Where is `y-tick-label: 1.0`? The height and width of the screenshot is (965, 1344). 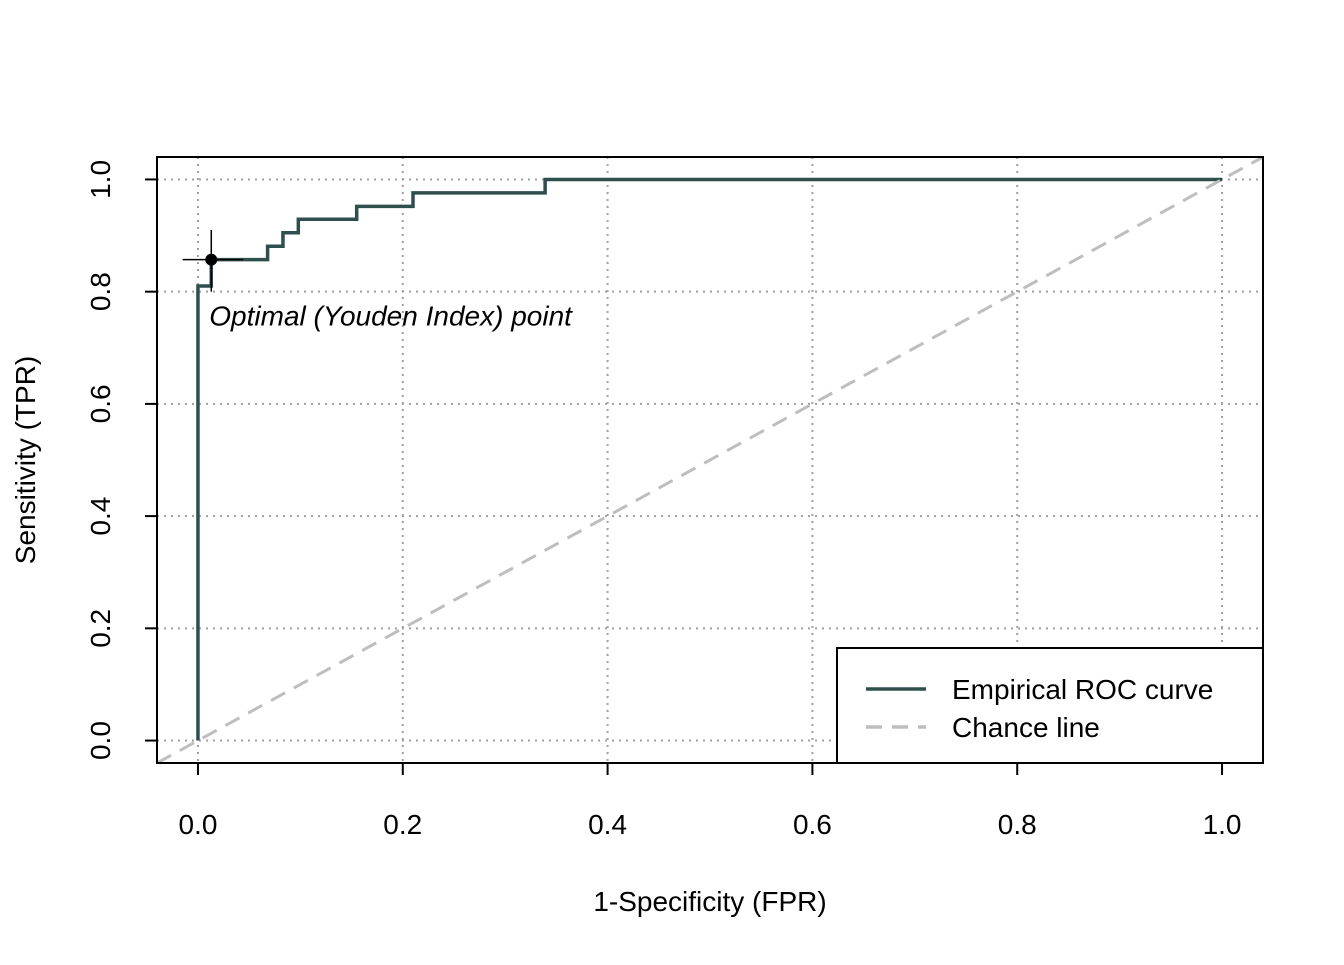 y-tick-label: 1.0 is located at coordinates (100, 179).